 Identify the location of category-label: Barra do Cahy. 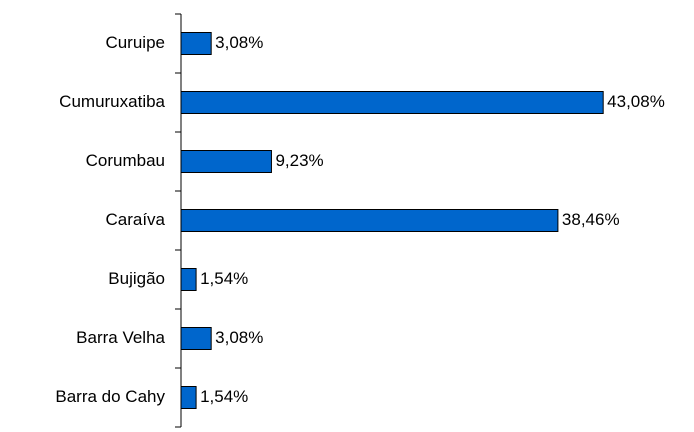
(110, 396).